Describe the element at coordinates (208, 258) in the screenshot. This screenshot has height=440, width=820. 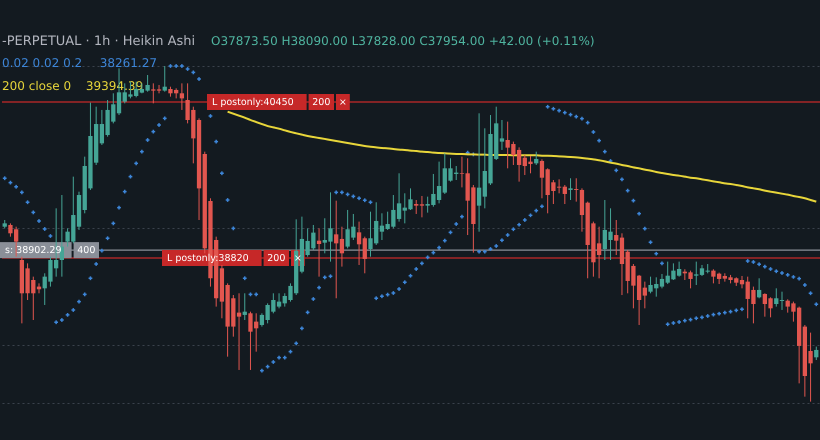
I see `ref-line-label: L postonly:38820` at that location.